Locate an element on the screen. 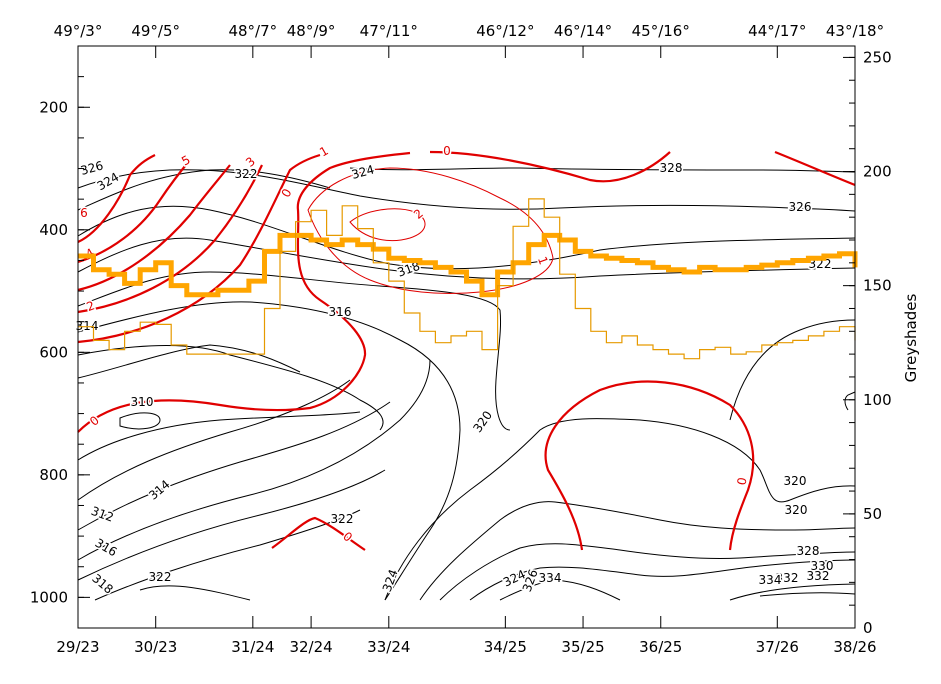 The height and width of the screenshot is (684, 941). right-axis-tick-label: 250 is located at coordinates (877, 57).